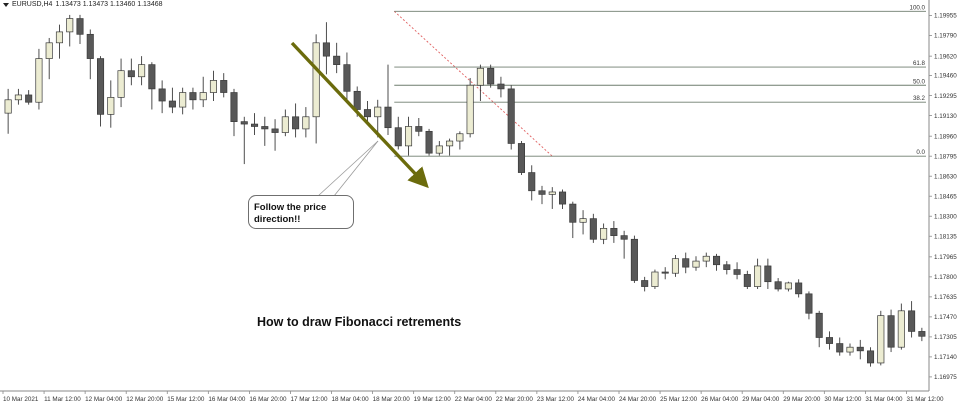  I want to click on time-tick-label: 25 Mar 12:00, so click(679, 399).